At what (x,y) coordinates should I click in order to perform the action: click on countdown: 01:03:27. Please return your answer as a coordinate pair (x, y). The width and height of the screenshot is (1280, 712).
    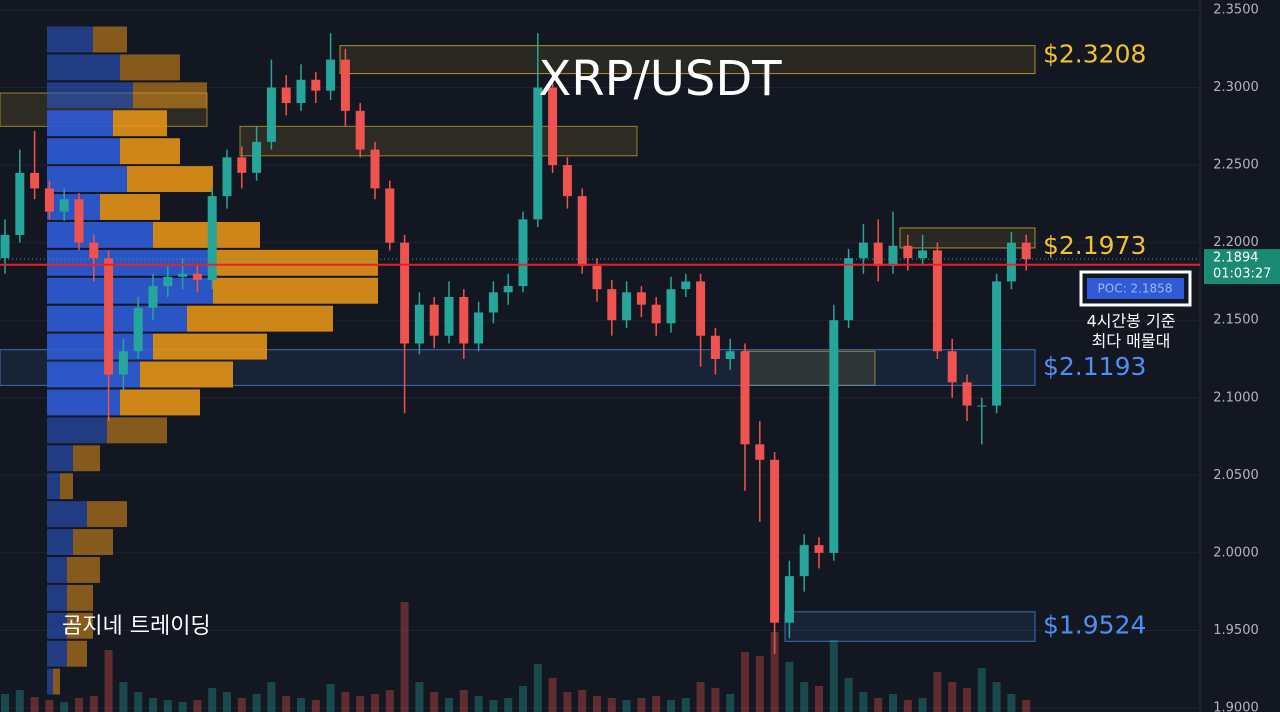
    Looking at the image, I should click on (1242, 274).